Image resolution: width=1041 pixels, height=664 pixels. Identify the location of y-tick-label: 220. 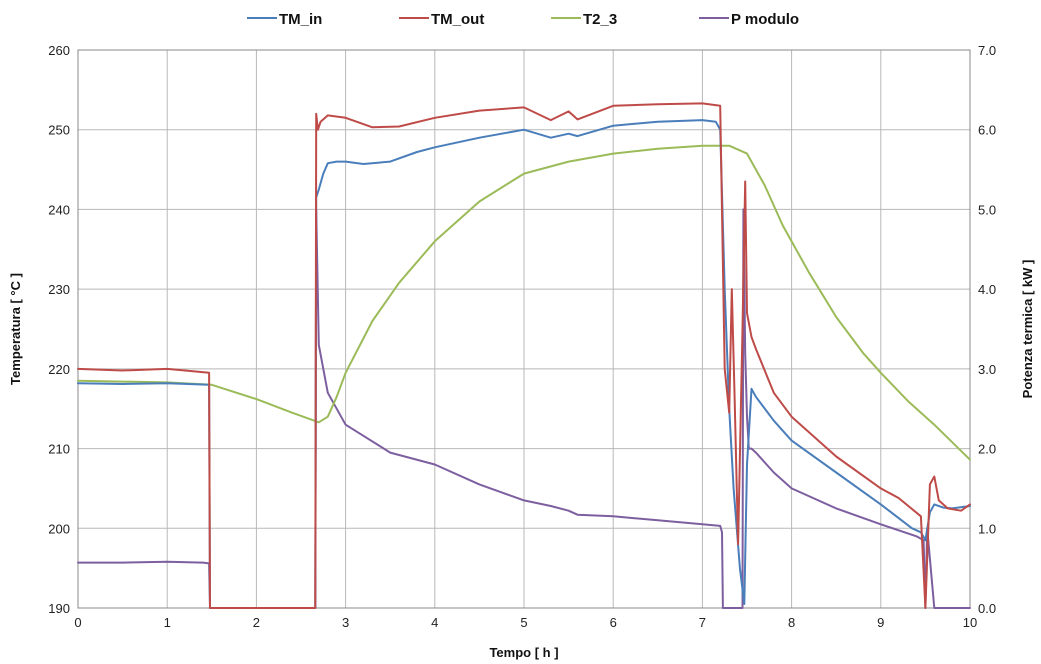
(59, 369).